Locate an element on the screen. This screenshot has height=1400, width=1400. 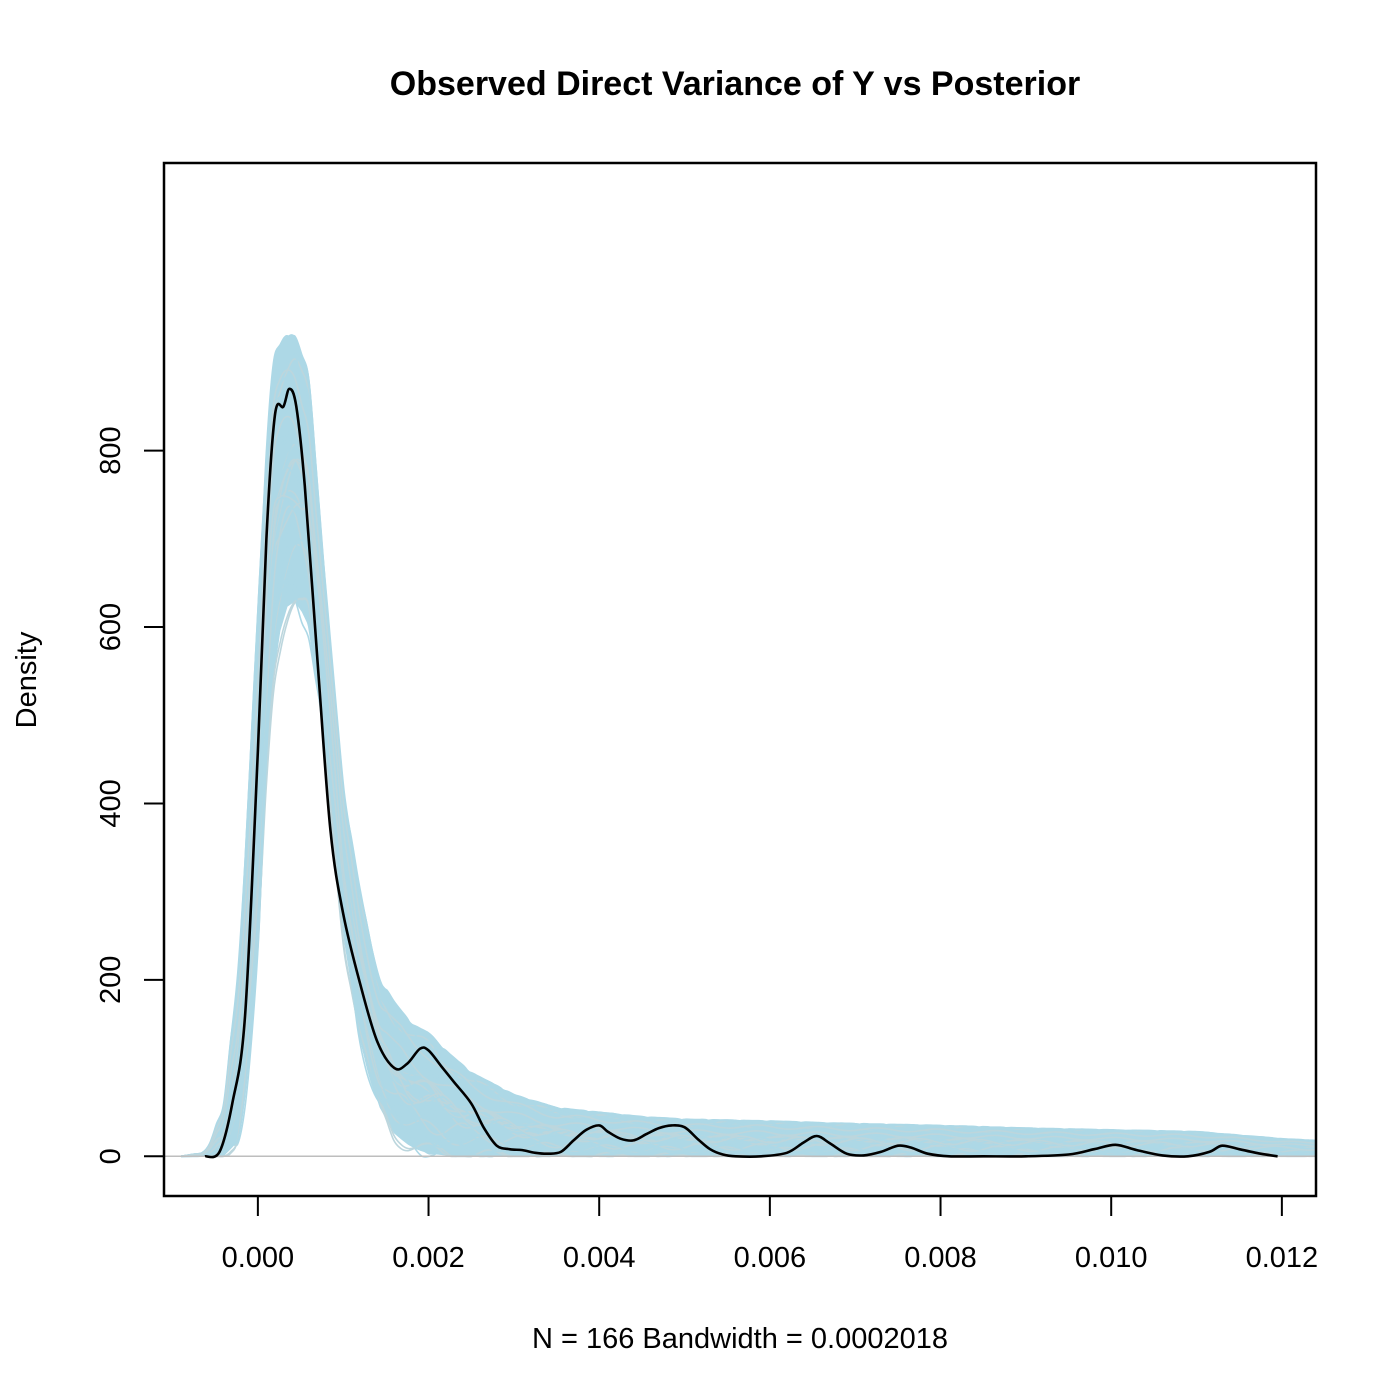
y-tick-label: 600 is located at coordinates (111, 627).